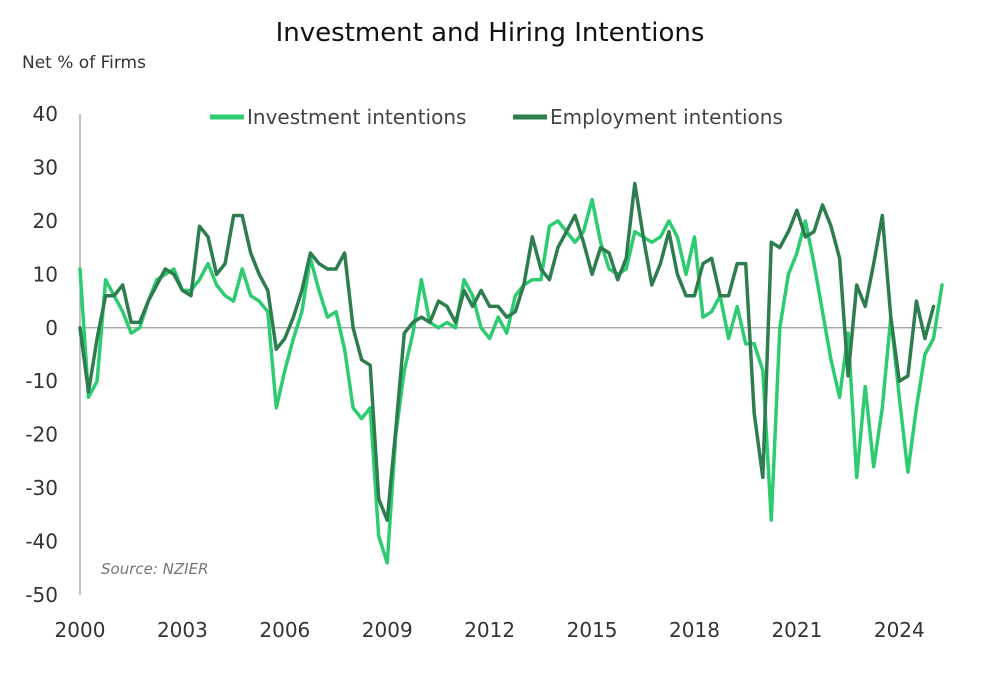 Image resolution: width=981 pixels, height=683 pixels. I want to click on y-tick-label: 10, so click(45, 274).